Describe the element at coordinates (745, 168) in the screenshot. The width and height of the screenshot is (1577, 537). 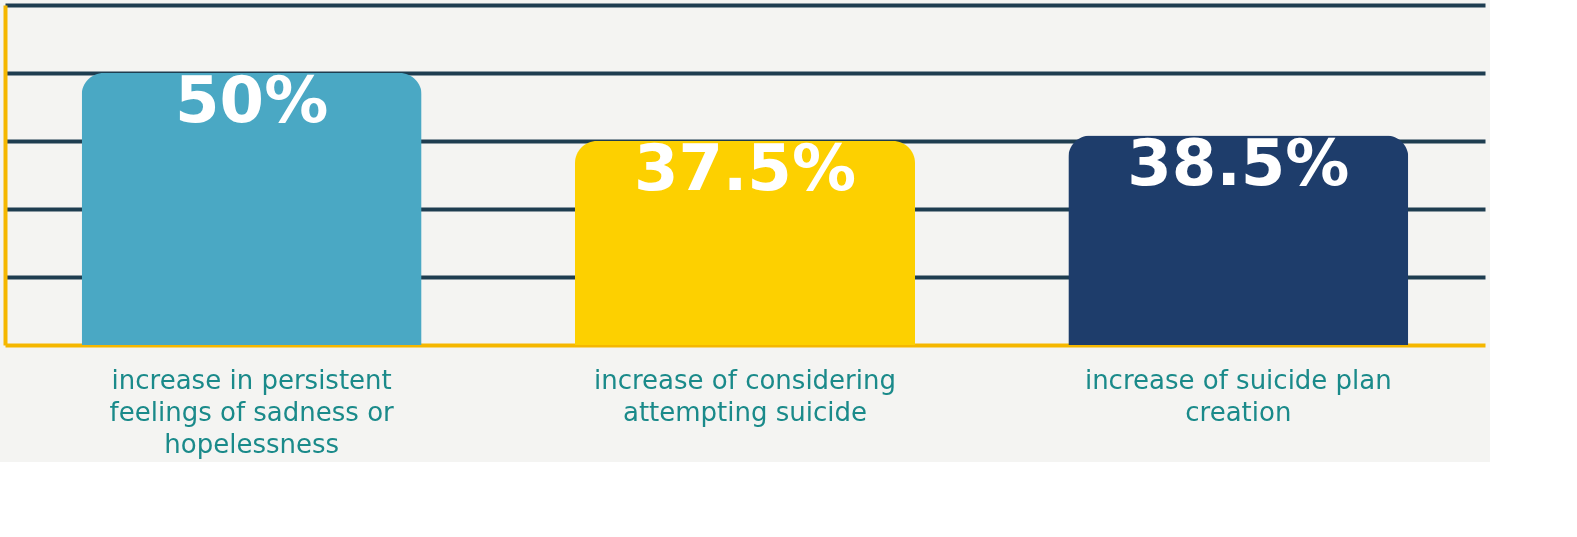
I see `data-label: 37.5%` at that location.